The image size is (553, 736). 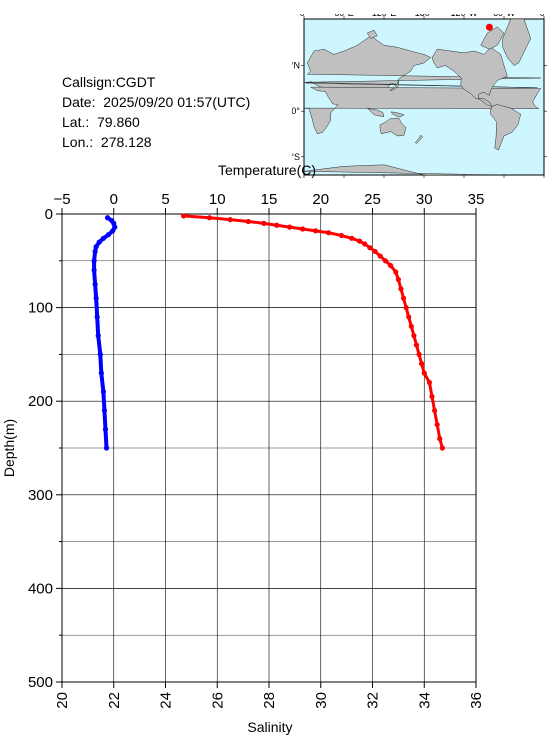 I want to click on lat-text: Lat.: 79.860, so click(x=101, y=122).